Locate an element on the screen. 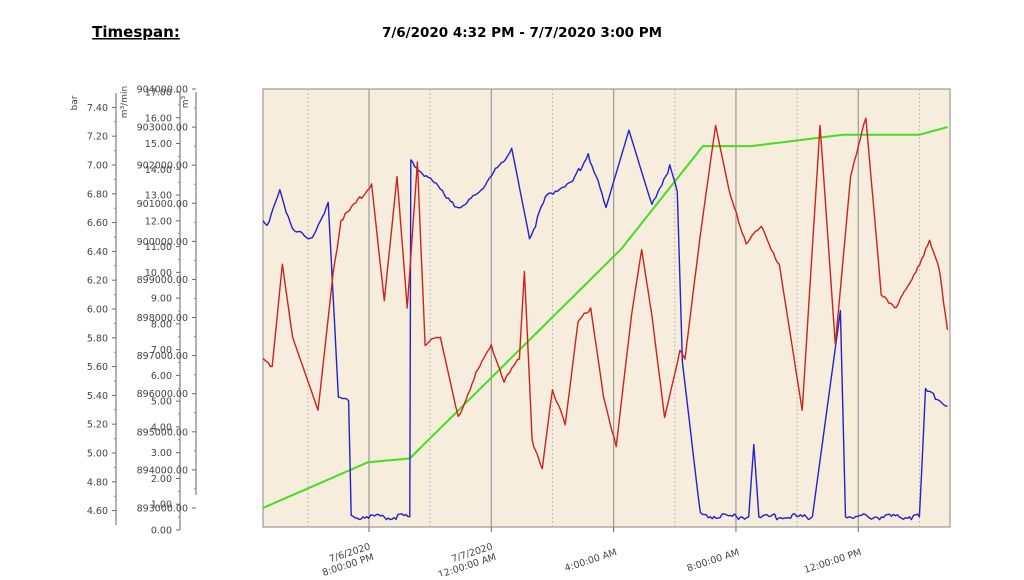 This screenshot has height=580, width=1024. flow-unit-label: m³/min is located at coordinates (125, 102).